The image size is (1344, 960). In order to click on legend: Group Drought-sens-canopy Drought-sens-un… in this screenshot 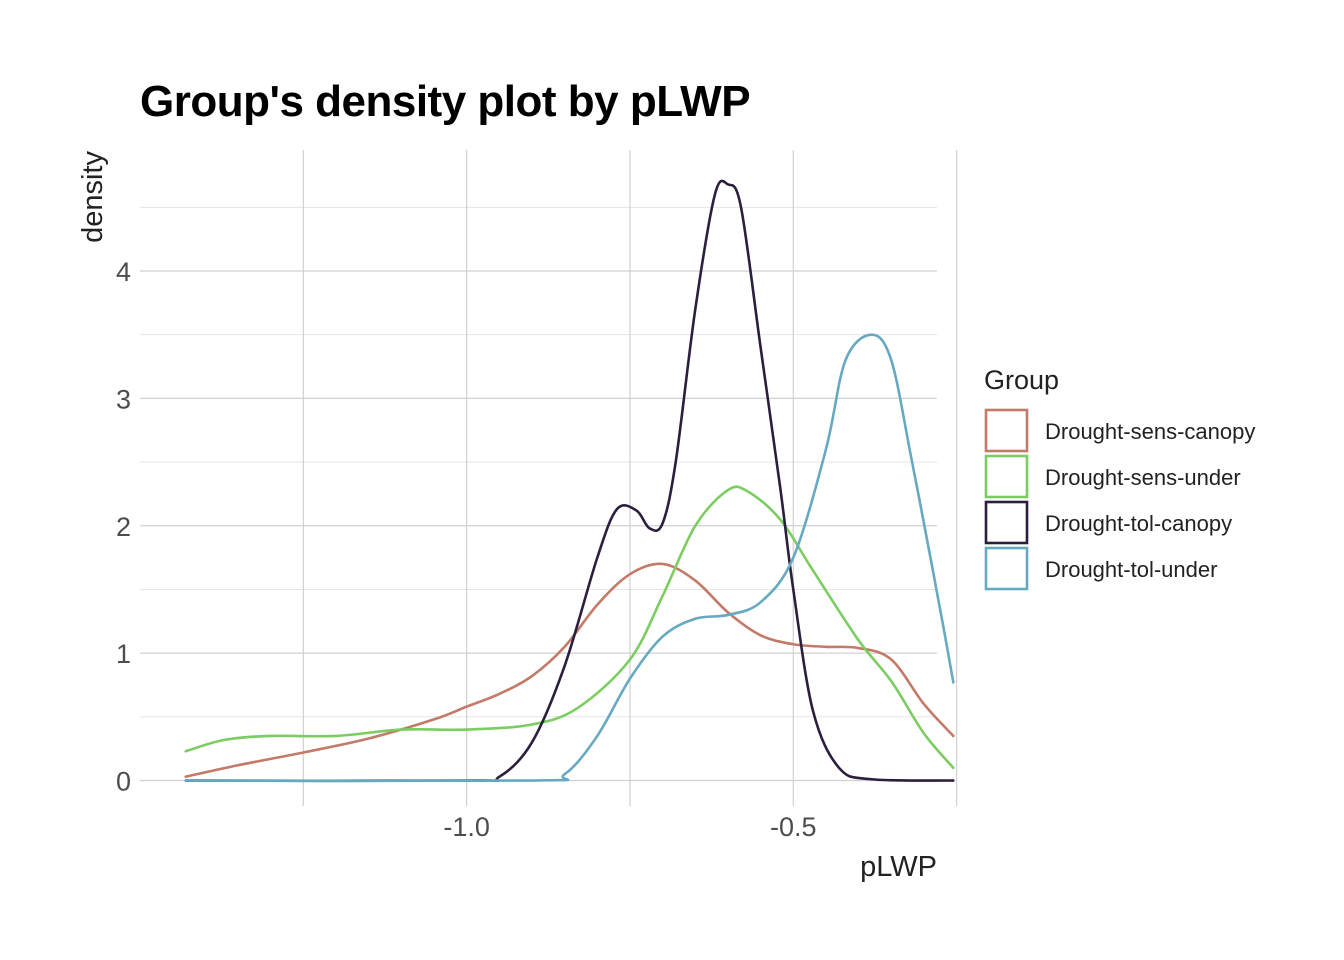, I will do `click(1119, 478)`.